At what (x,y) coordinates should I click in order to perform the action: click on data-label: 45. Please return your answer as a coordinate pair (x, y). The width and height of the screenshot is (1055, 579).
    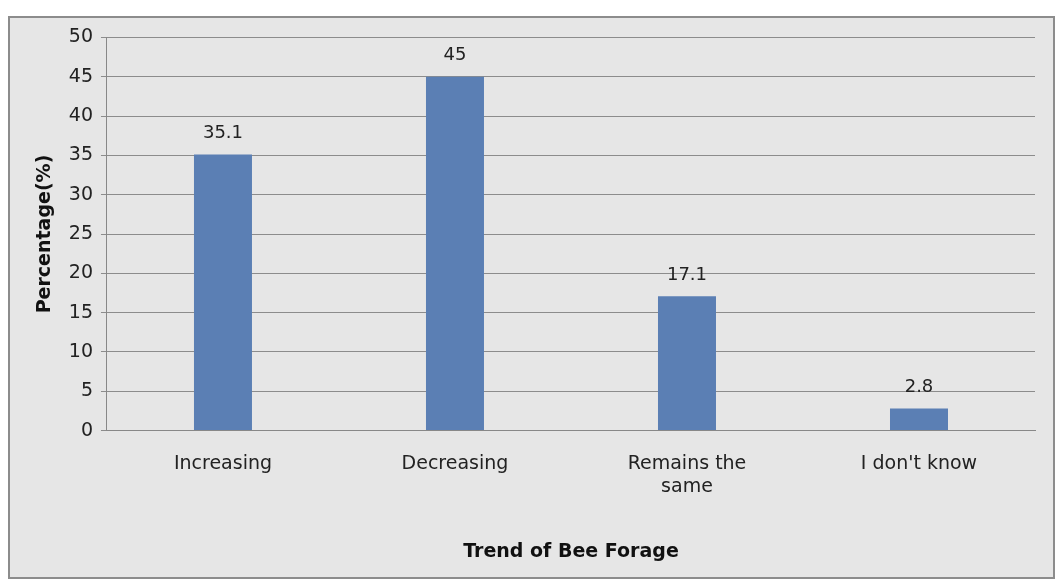
    Looking at the image, I should click on (455, 54).